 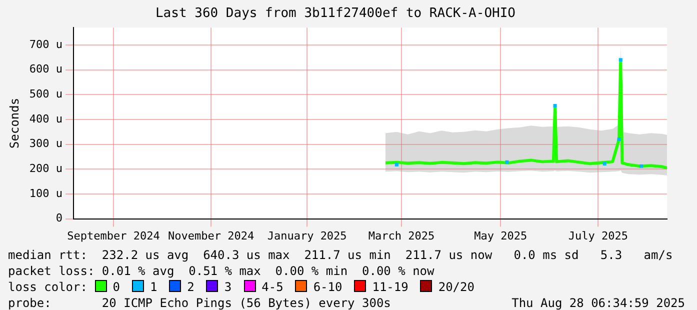 I want to click on y-tick-label: 100 u, so click(x=46, y=193).